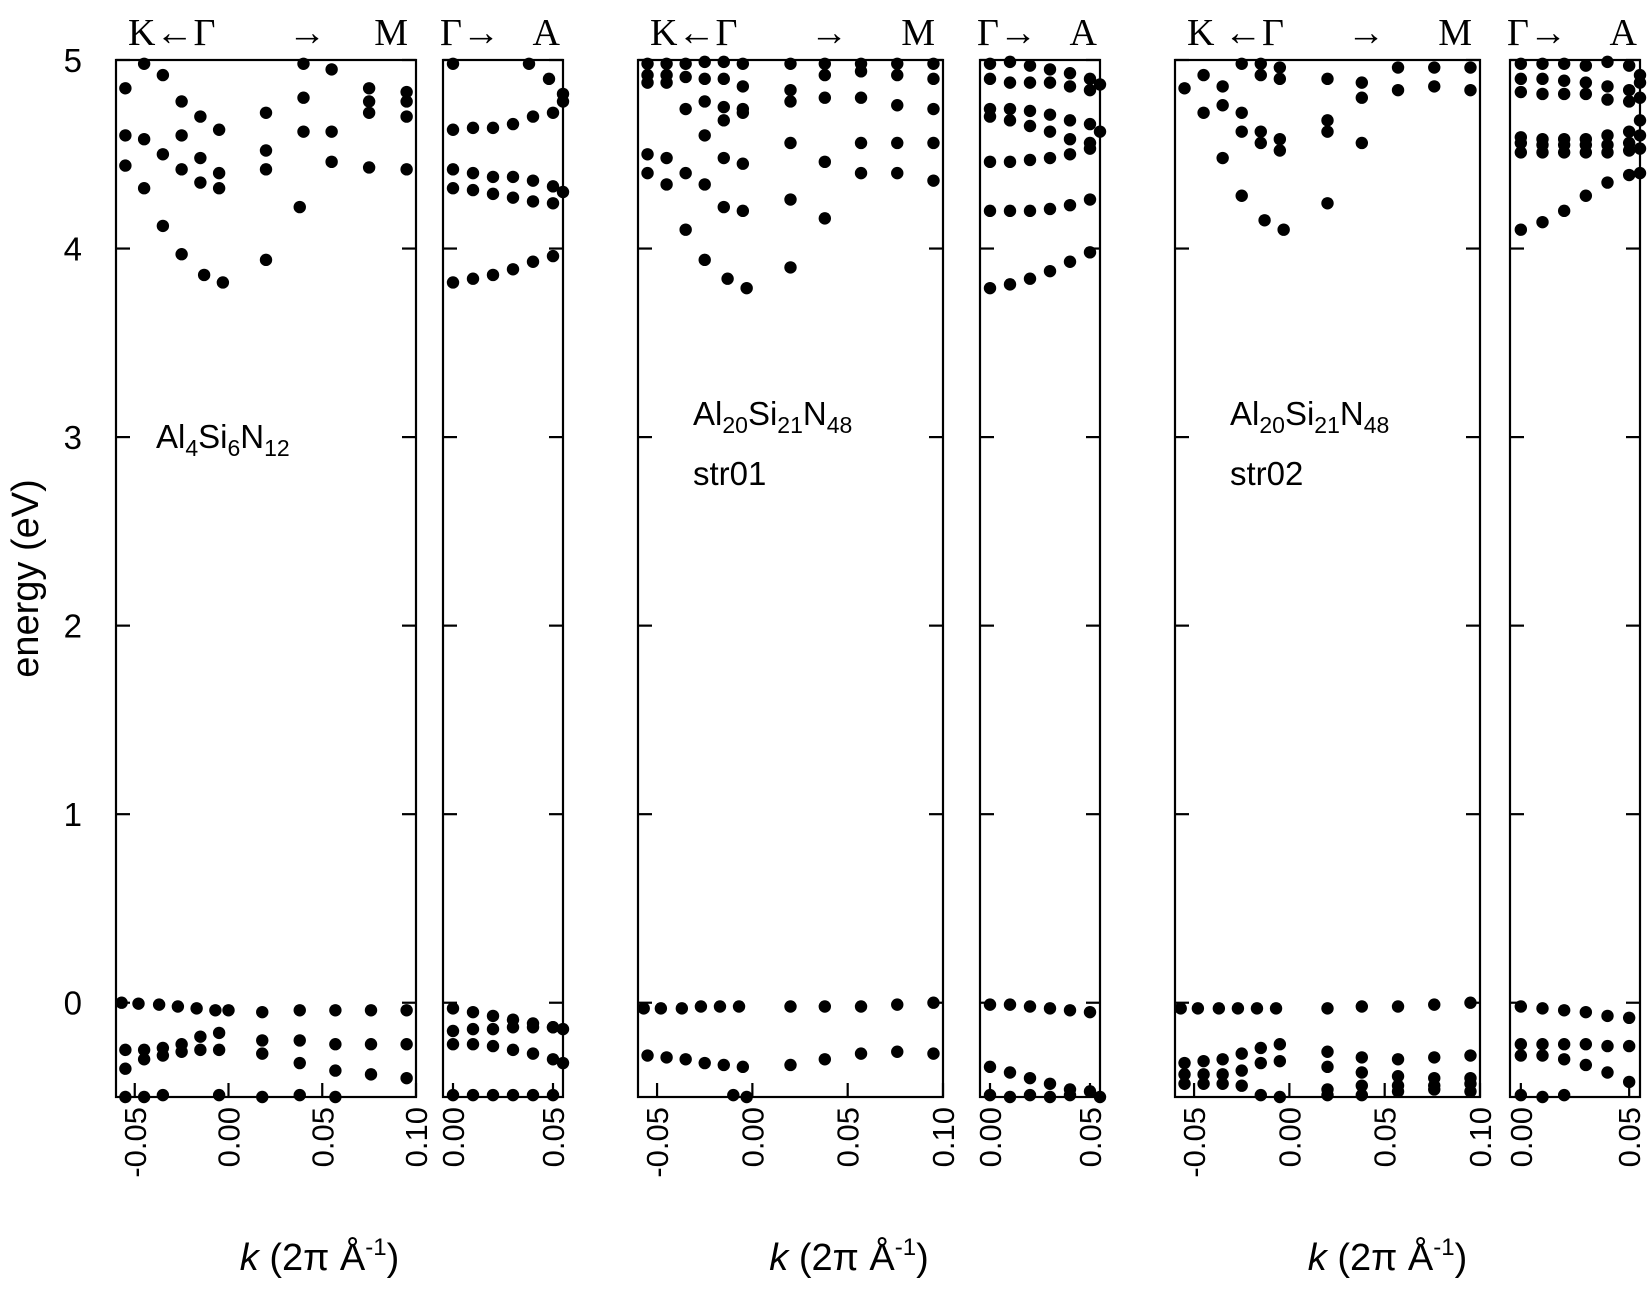 Image resolution: width=1650 pixels, height=1301 pixels. Describe the element at coordinates (779, 1258) in the screenshot. I see `x-axis-var: k` at that location.